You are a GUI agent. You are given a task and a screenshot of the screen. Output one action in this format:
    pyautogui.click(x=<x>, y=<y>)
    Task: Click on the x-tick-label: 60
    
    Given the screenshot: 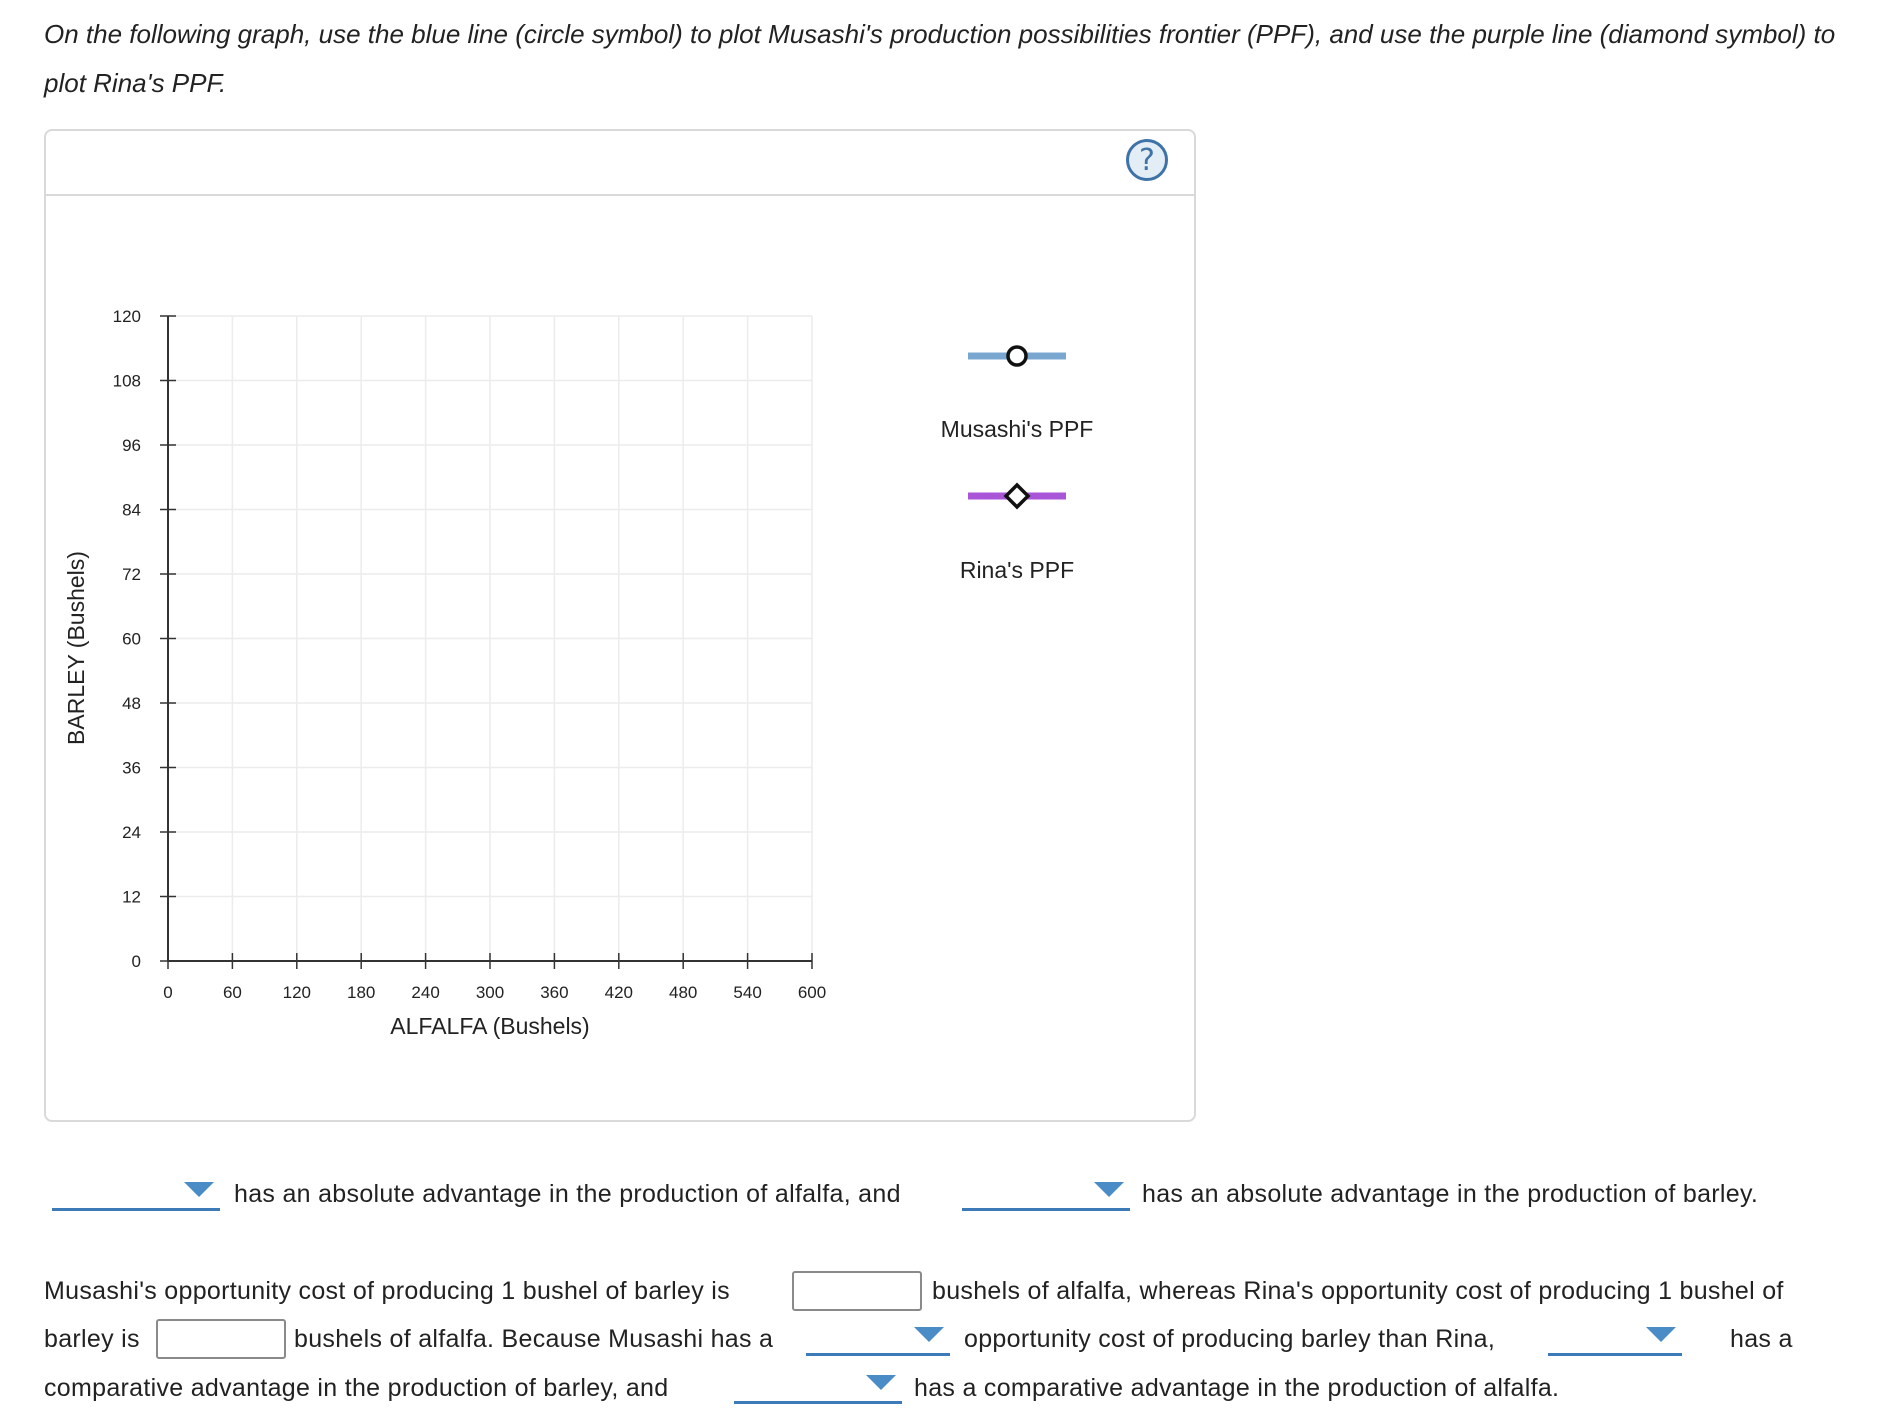 What is the action you would take?
    pyautogui.click(x=232, y=992)
    